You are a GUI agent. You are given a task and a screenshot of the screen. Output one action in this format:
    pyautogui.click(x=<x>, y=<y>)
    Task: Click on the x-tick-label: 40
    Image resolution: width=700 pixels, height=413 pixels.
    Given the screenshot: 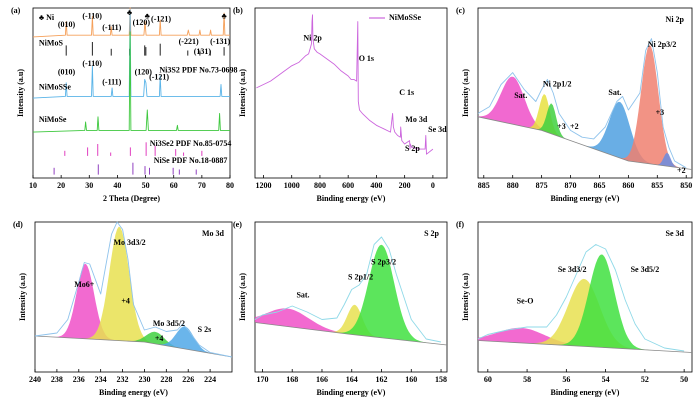 What is the action you would take?
    pyautogui.click(x=117, y=185)
    